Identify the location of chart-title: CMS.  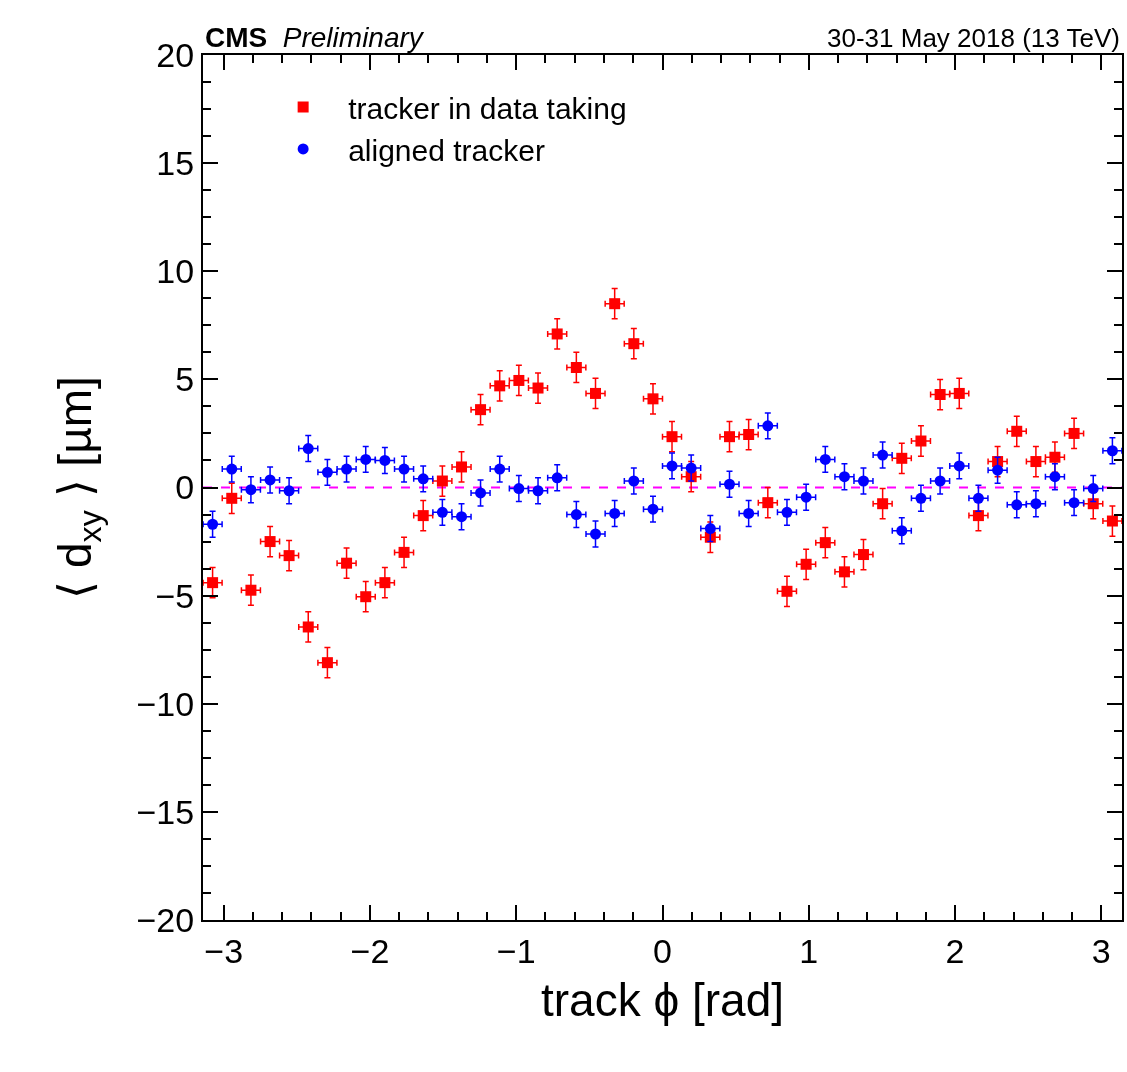
(236, 37).